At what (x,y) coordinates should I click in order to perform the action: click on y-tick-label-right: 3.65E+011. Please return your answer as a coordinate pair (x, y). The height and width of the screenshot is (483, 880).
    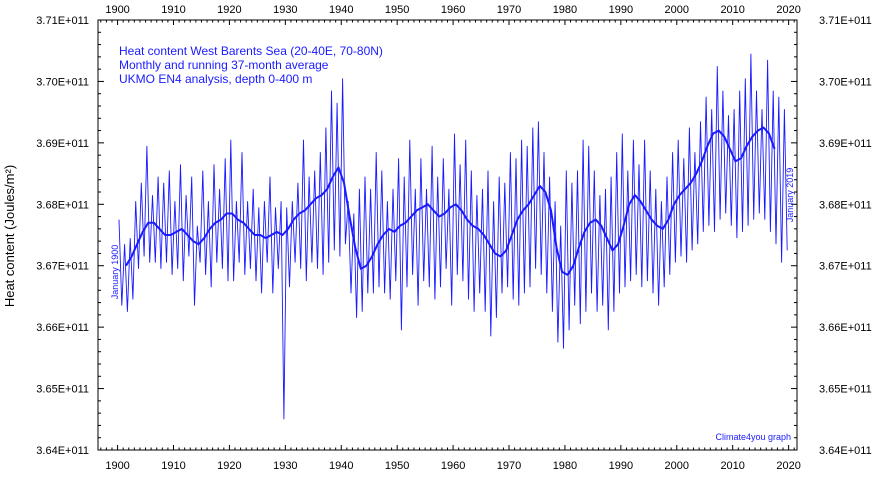
    Looking at the image, I should click on (845, 390).